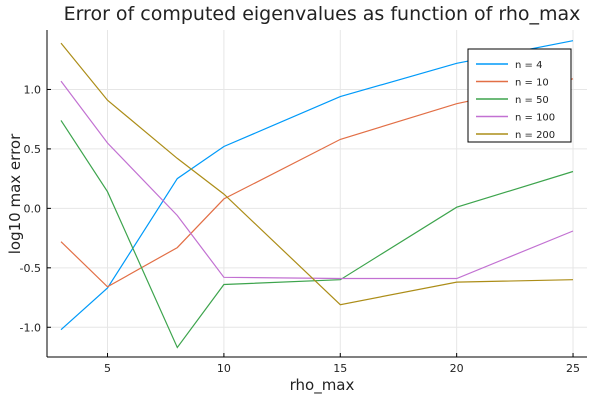 The width and height of the screenshot is (600, 400). I want to click on legend-item: n = 10, so click(512, 83).